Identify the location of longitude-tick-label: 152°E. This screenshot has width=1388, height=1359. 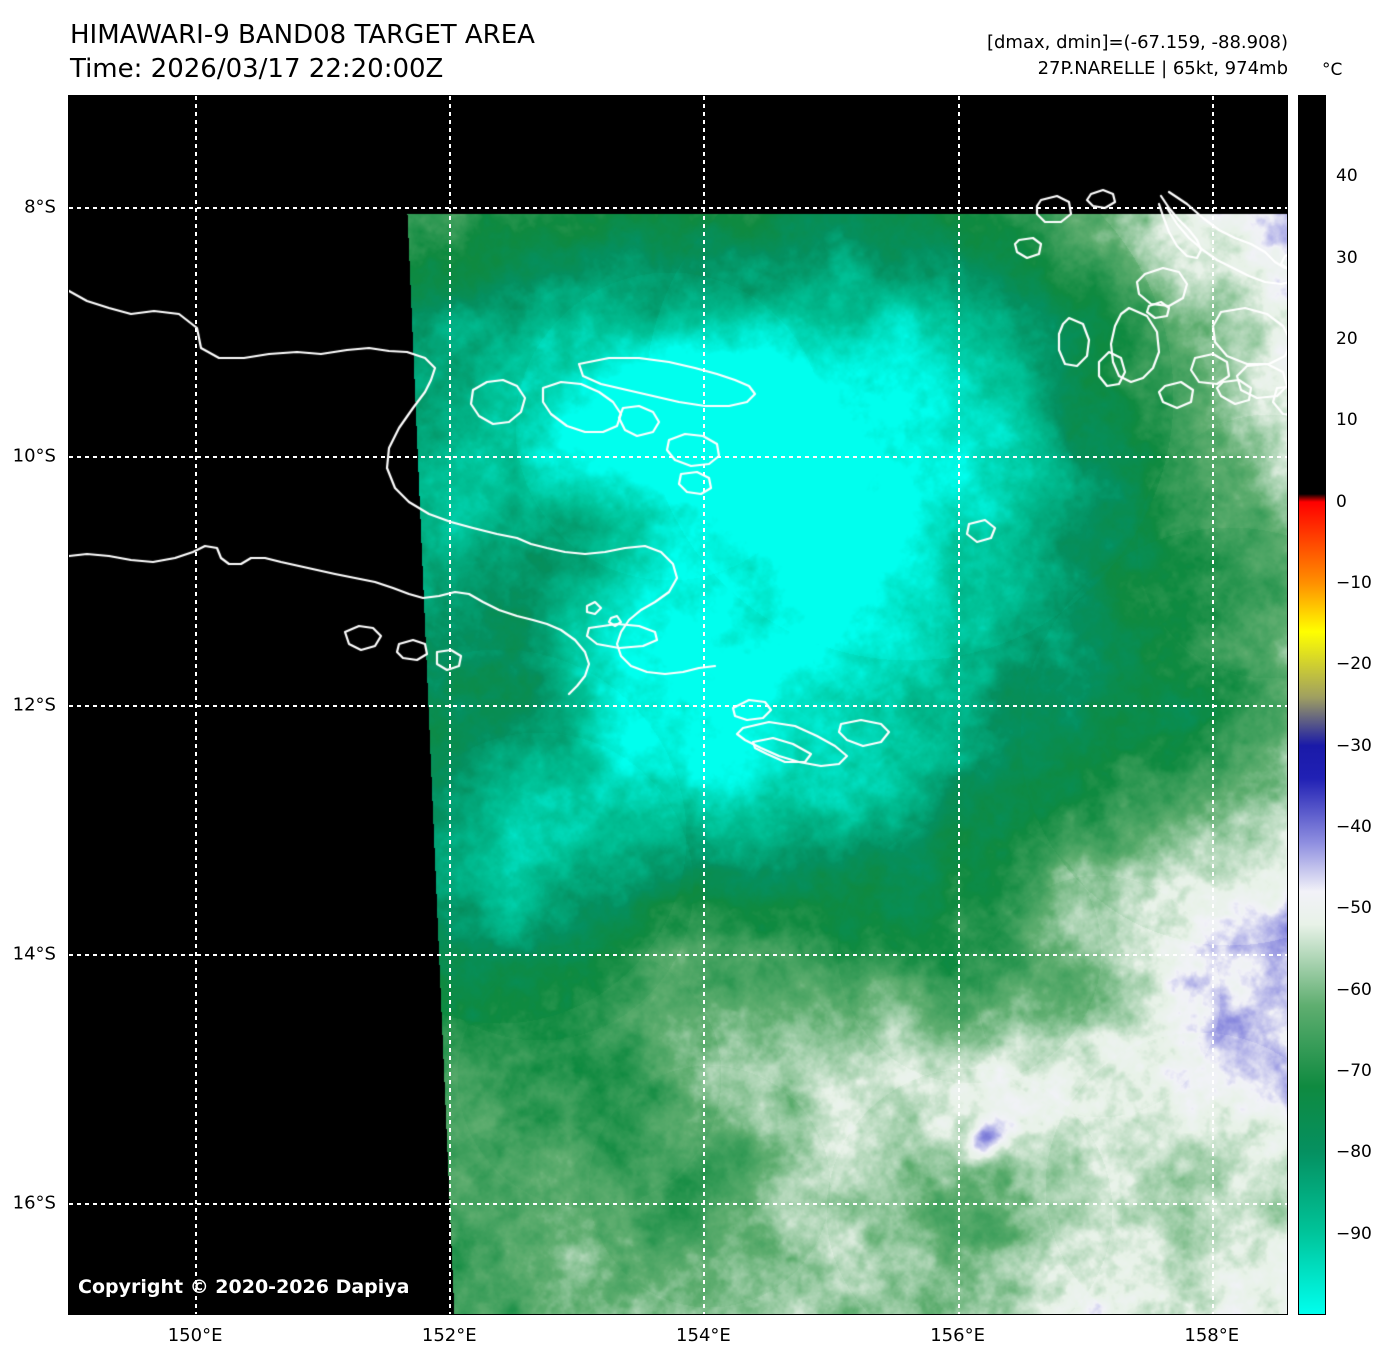
(449, 1335).